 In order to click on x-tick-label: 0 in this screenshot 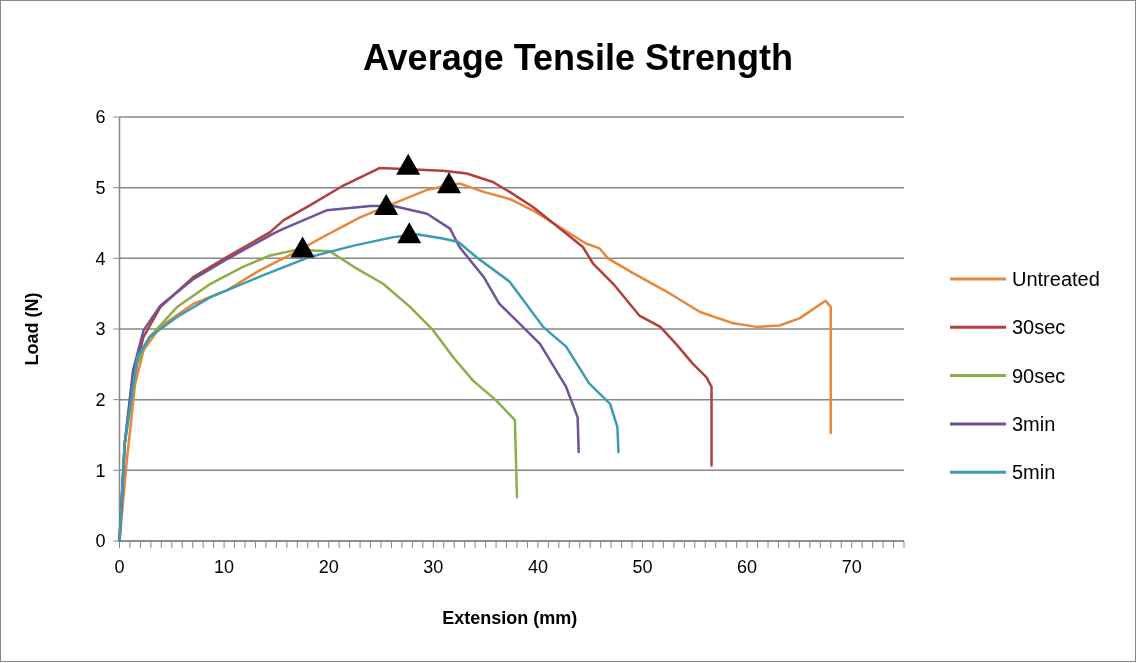, I will do `click(119, 567)`.